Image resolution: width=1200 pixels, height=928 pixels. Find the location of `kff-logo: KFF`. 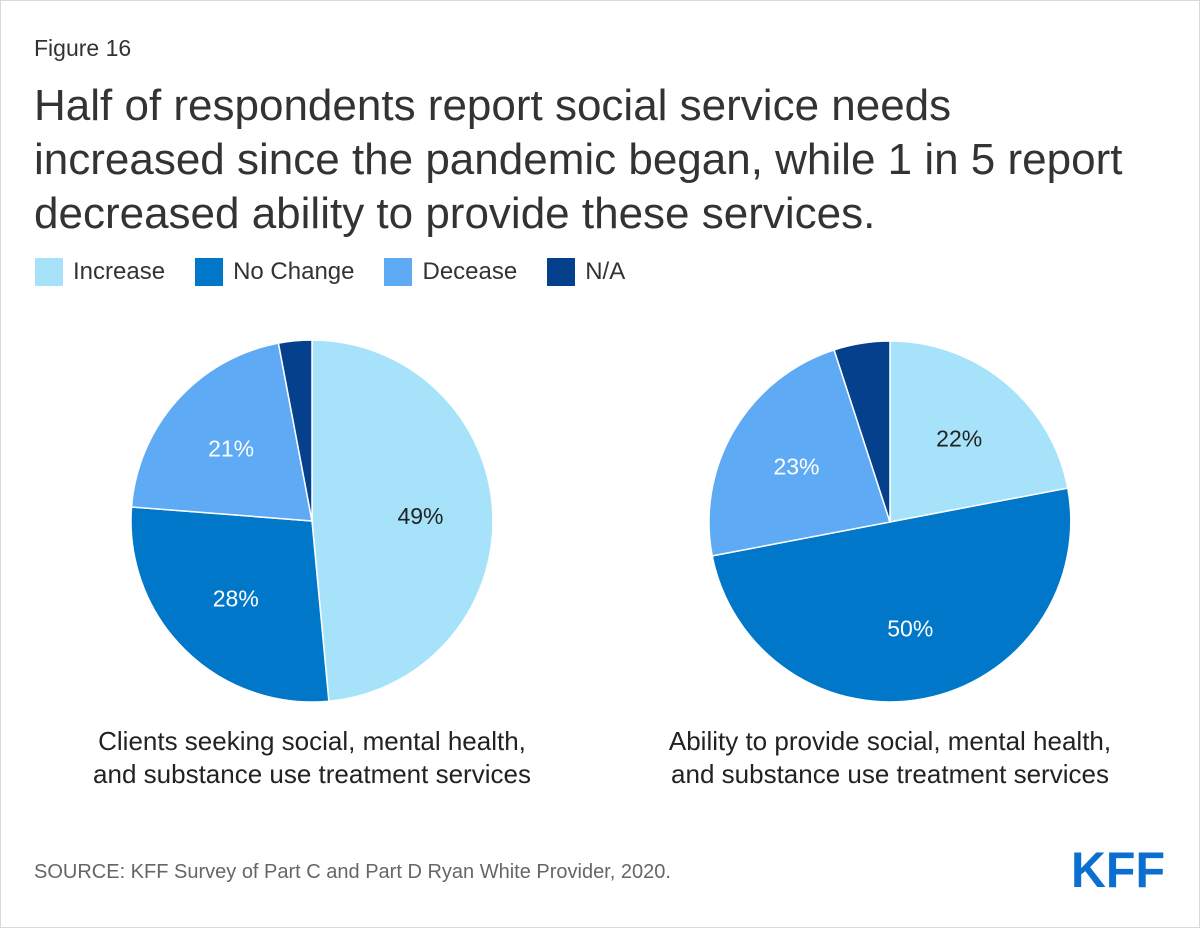

kff-logo: KFF is located at coordinates (1118, 869).